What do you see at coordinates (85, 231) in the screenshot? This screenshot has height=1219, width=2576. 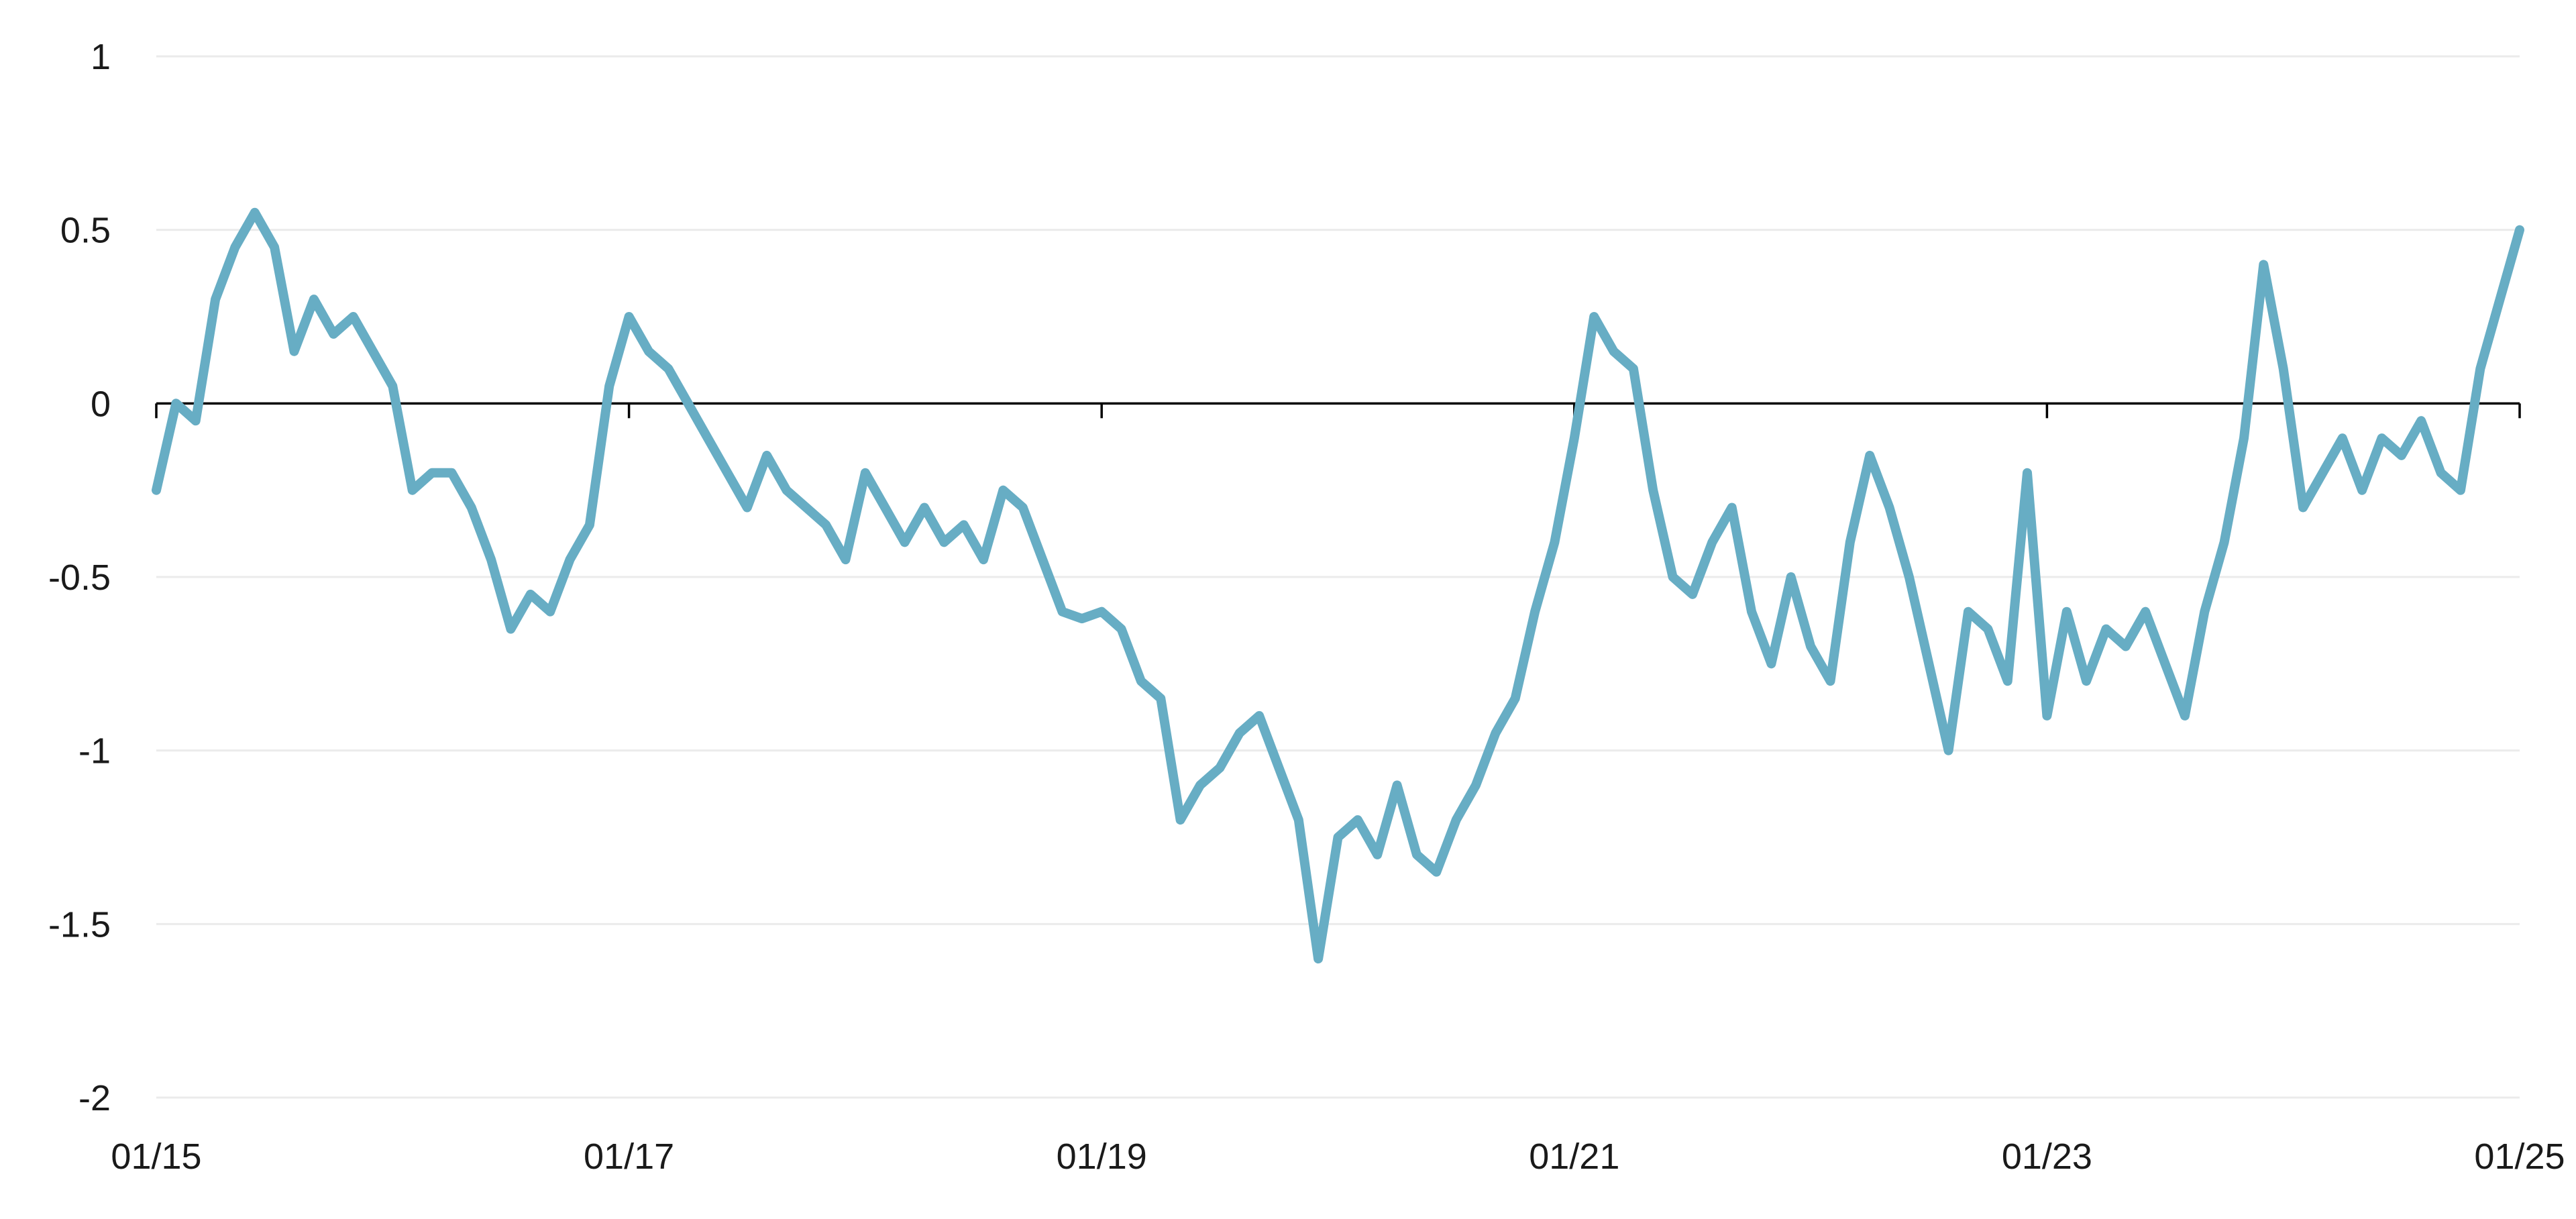 I see `y-tick-label: 0.5` at bounding box center [85, 231].